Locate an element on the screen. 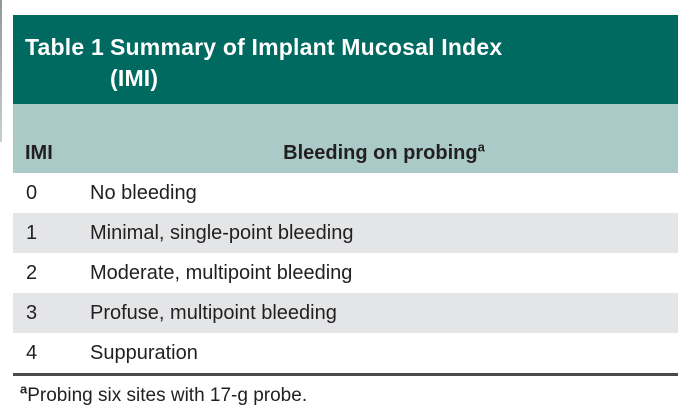  column-header-description-text: Bleeding on probing is located at coordinates (380, 153).